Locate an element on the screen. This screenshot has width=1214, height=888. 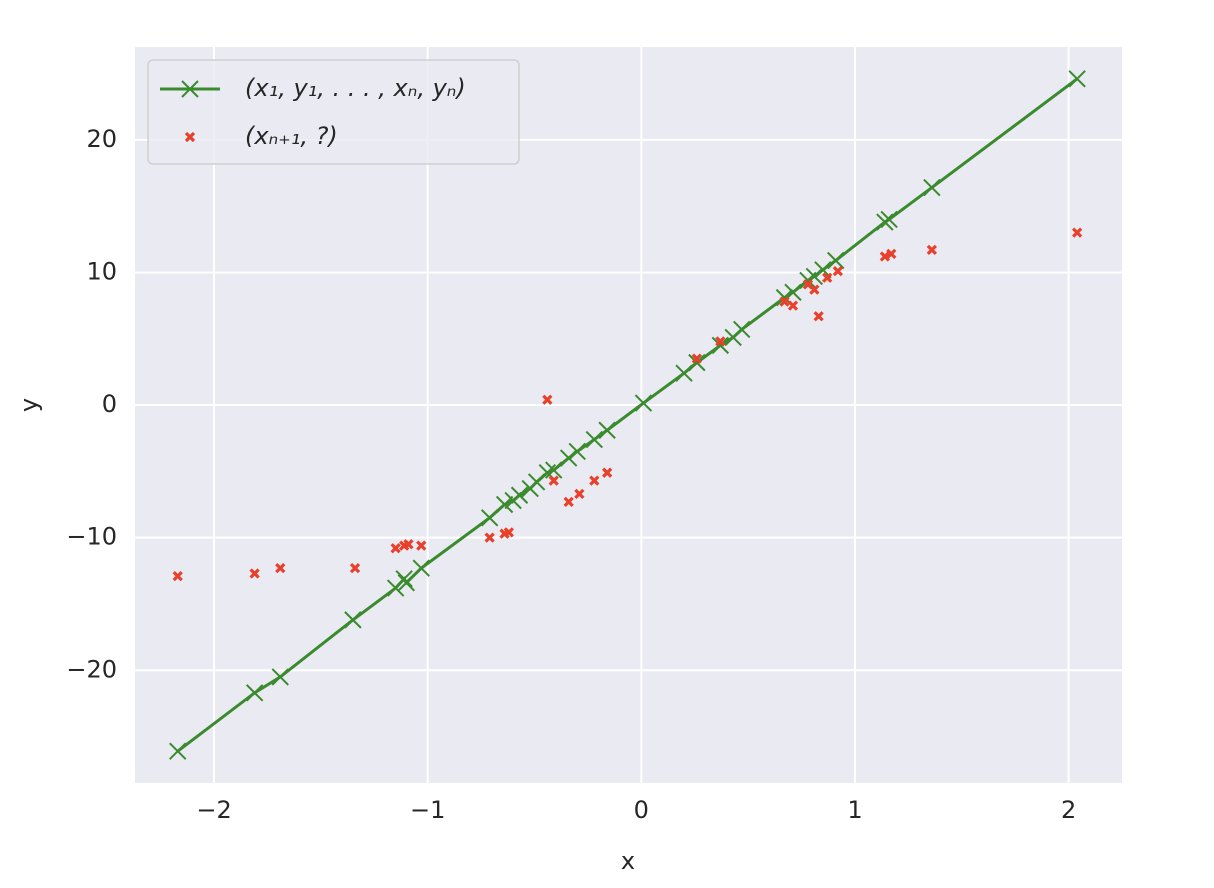
y-tick-label: −10 is located at coordinates (91, 537).